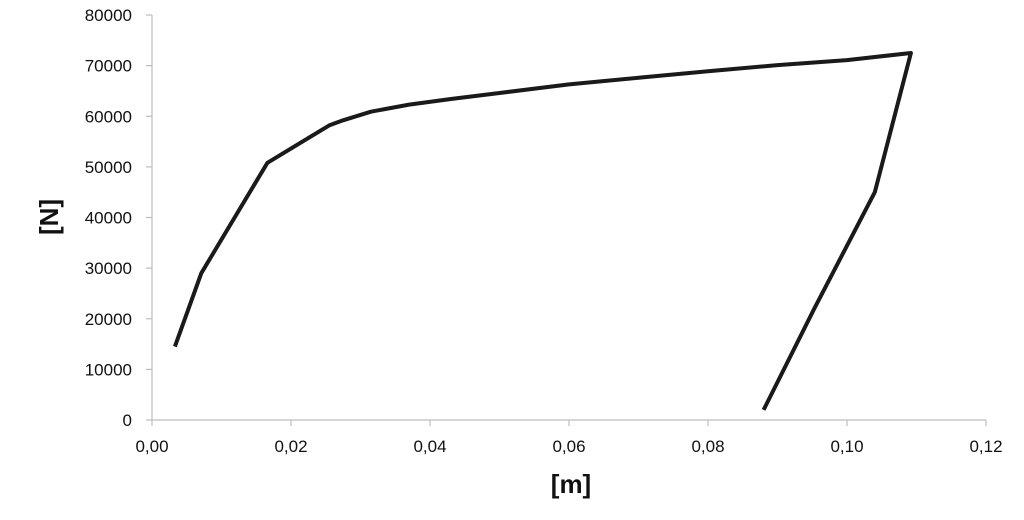 This screenshot has width=1024, height=520. Describe the element at coordinates (108, 15) in the screenshot. I see `y-tick-label: 80000` at that location.